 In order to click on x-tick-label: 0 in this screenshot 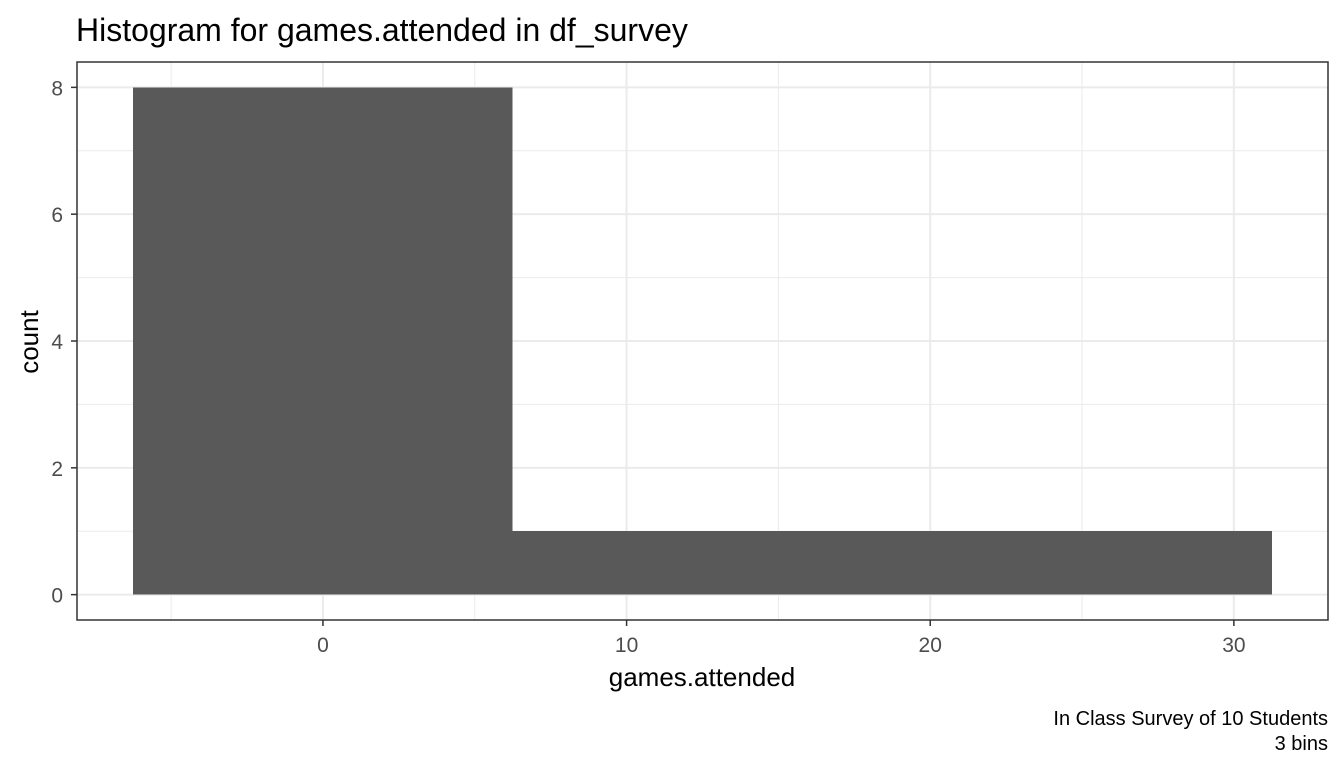, I will do `click(323, 645)`.